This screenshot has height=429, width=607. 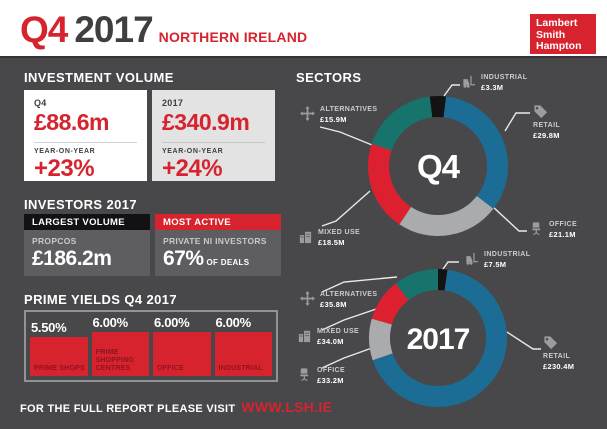 I want to click on card-period-label: Q4, so click(x=40, y=103).